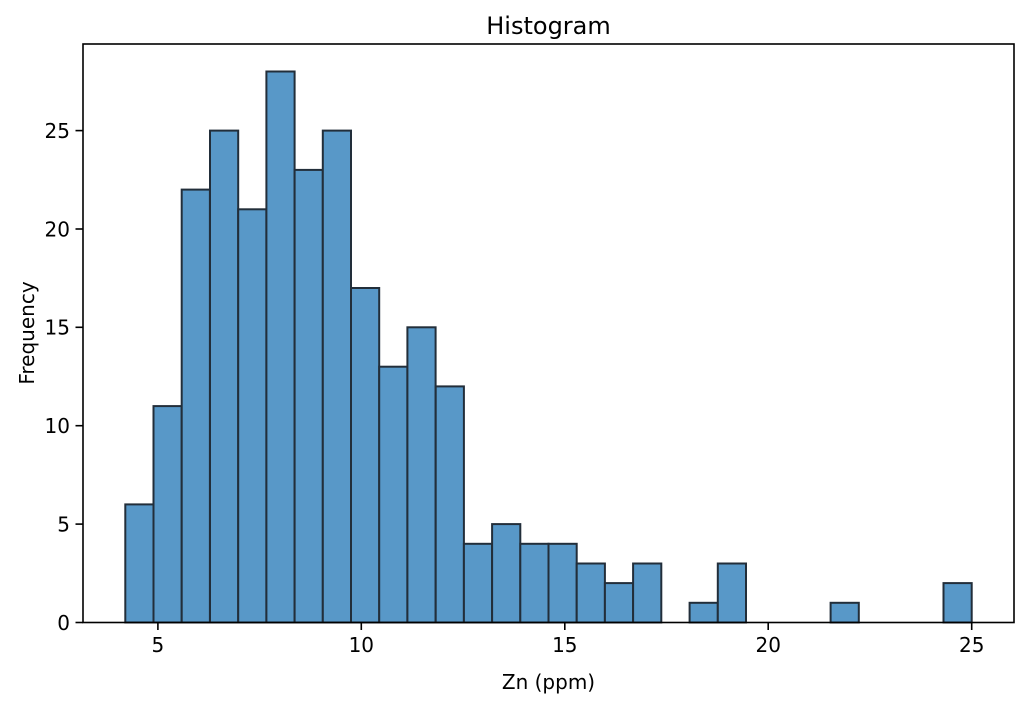 The image size is (1029, 701). I want to click on x-tick-label: 20, so click(767, 645).